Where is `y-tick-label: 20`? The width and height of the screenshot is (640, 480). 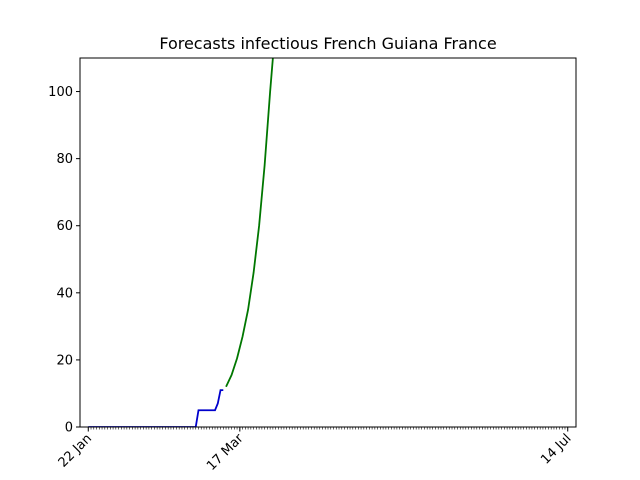
y-tick-label: 20 is located at coordinates (64, 360).